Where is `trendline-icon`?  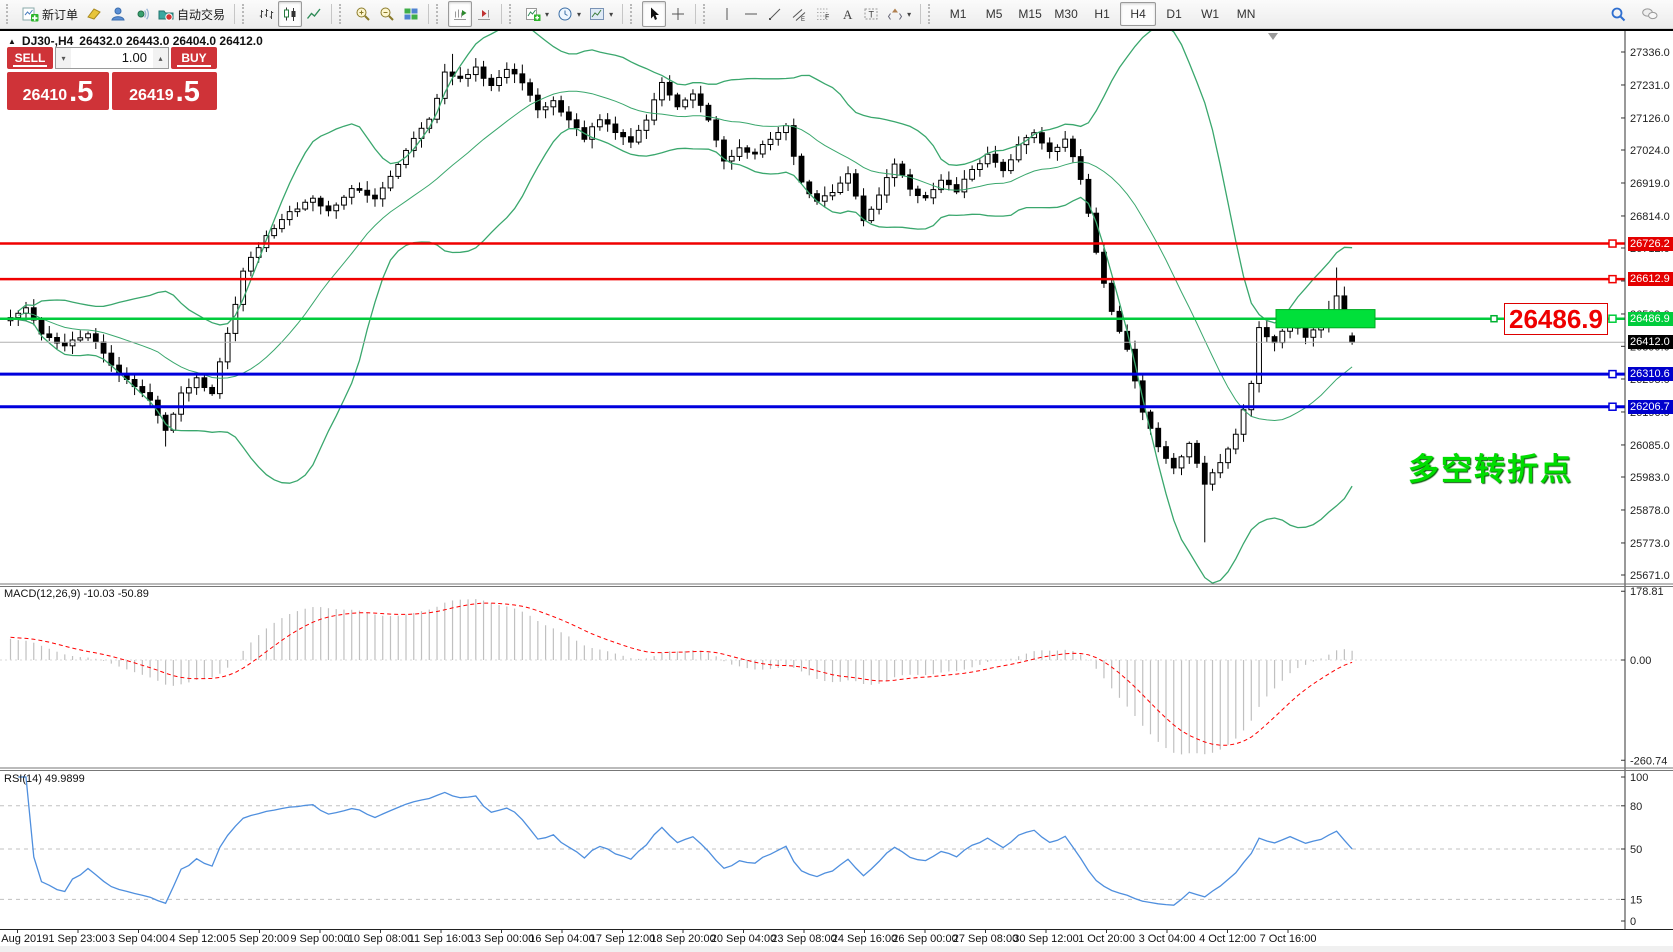
trendline-icon is located at coordinates (775, 14).